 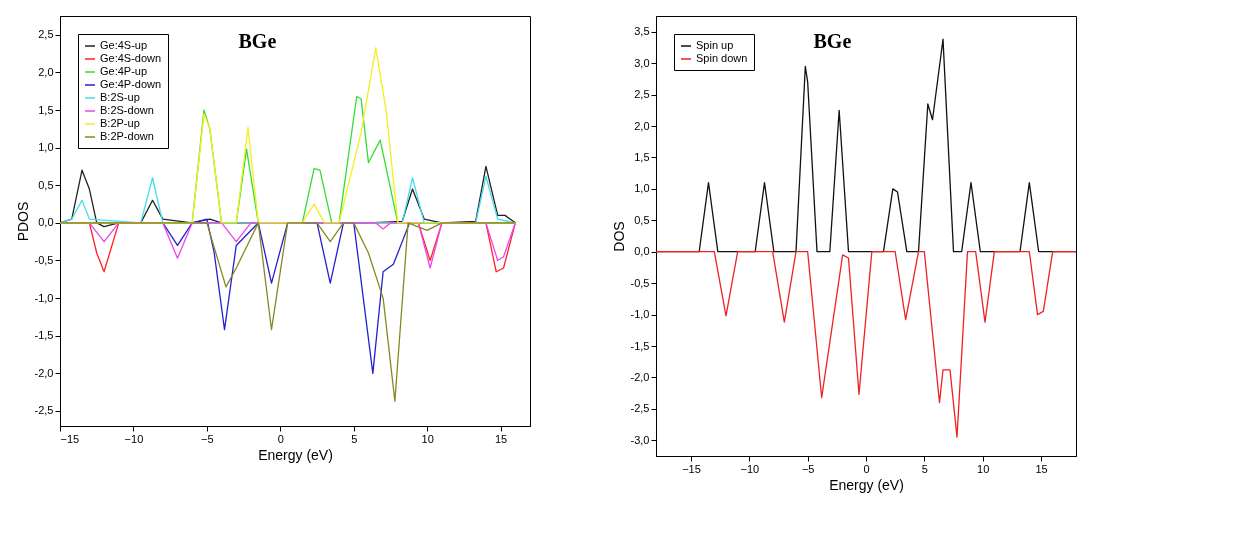 I want to click on y-tick-label: 3,0, so click(x=642, y=62).